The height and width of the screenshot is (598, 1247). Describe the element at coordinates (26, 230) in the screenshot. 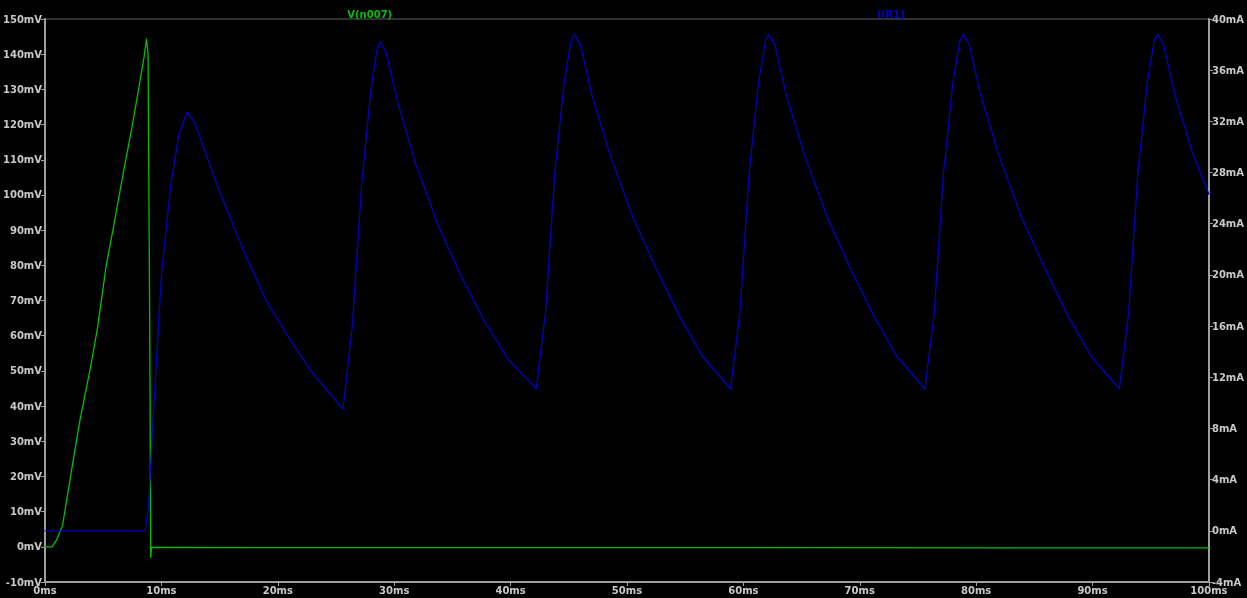

I see `y-tick-label: 90mV` at that location.